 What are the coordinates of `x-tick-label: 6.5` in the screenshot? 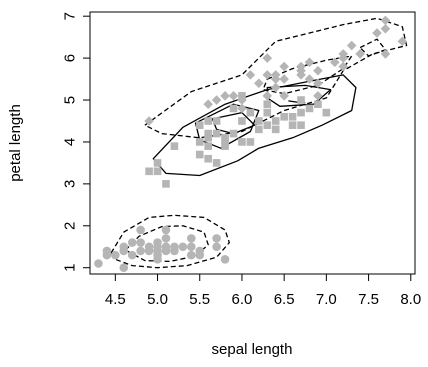 It's located at (284, 299).